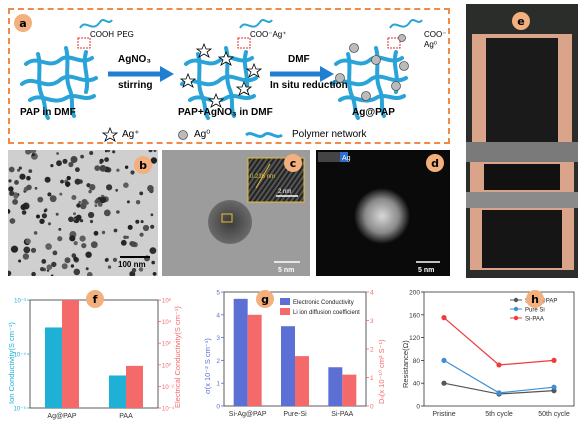 The image size is (582, 429). I want to click on h-y-tick-label: 160, so click(414, 315).